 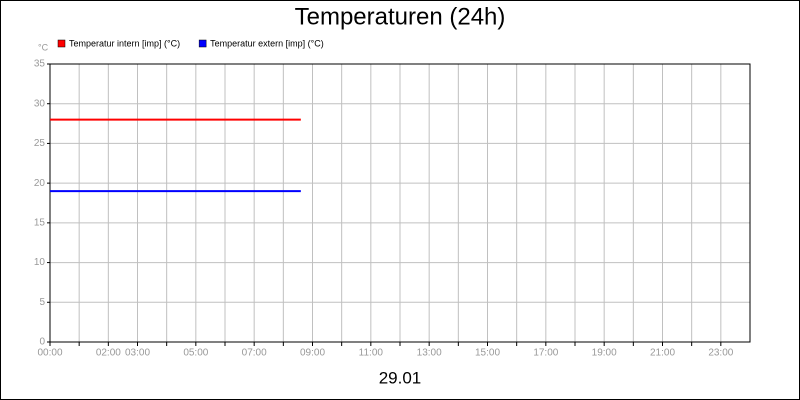 I want to click on x-axis-label: 29.01, so click(x=400, y=377).